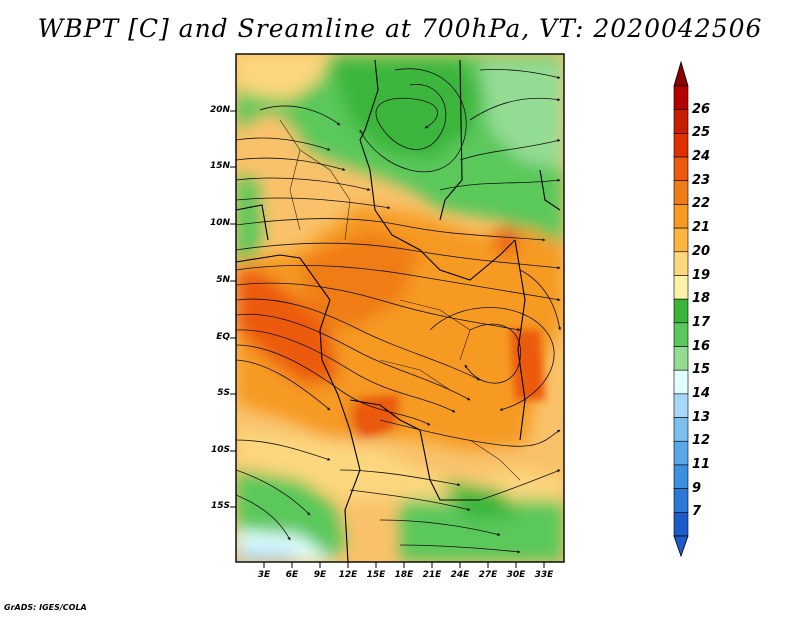 This screenshot has width=800, height=618. What do you see at coordinates (348, 575) in the screenshot?
I see `lon-label-12e: 12E` at bounding box center [348, 575].